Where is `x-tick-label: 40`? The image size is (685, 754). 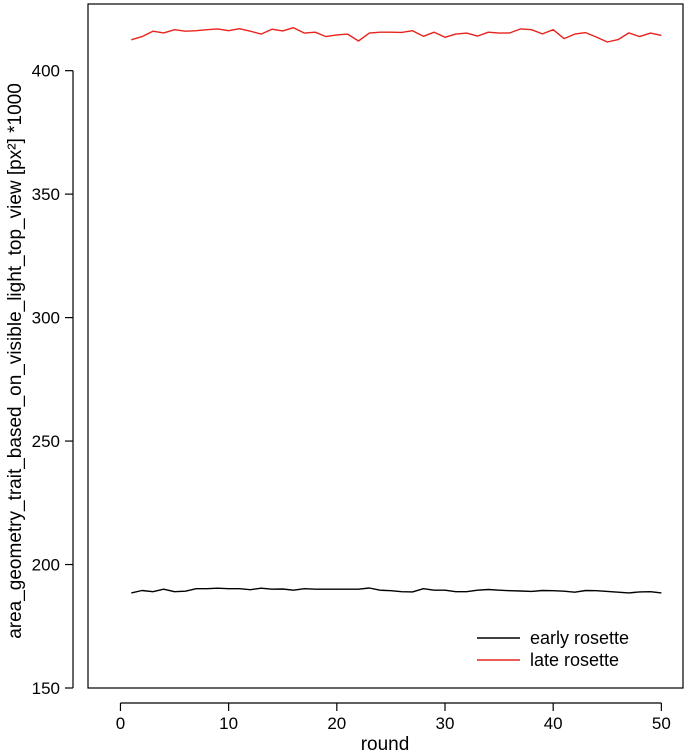
x-tick-label: 40 is located at coordinates (553, 723).